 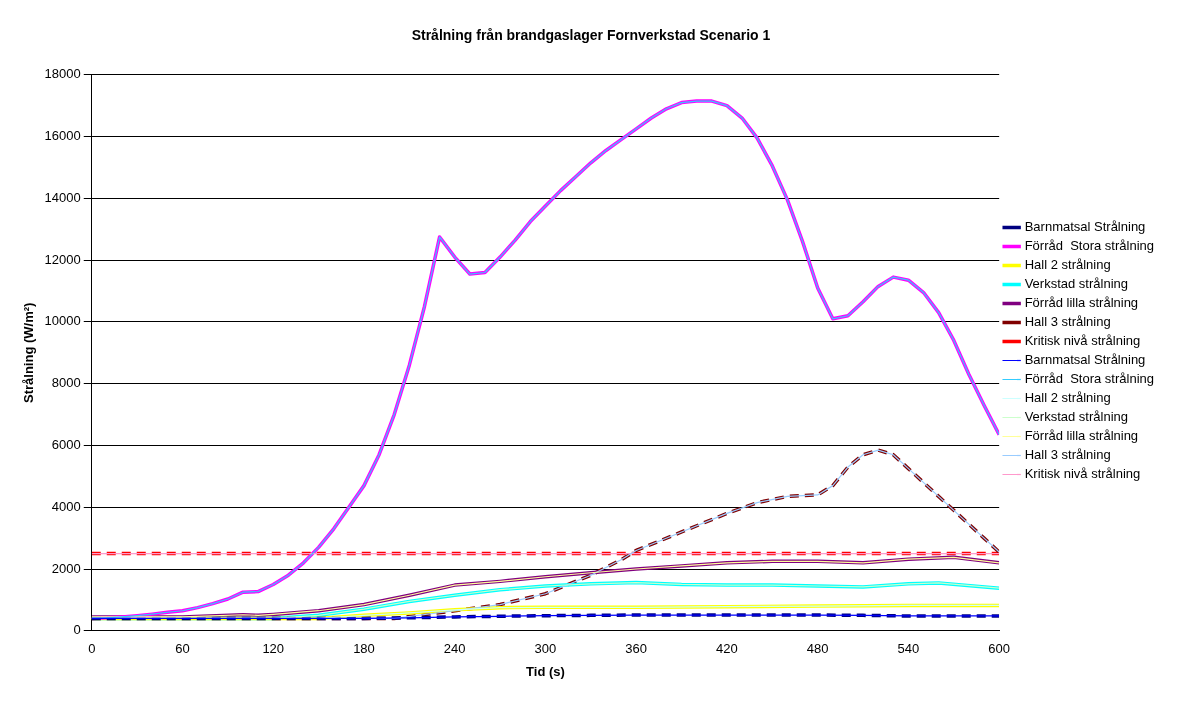 What do you see at coordinates (182, 649) in the screenshot?
I see `x-tick-label: 60` at bounding box center [182, 649].